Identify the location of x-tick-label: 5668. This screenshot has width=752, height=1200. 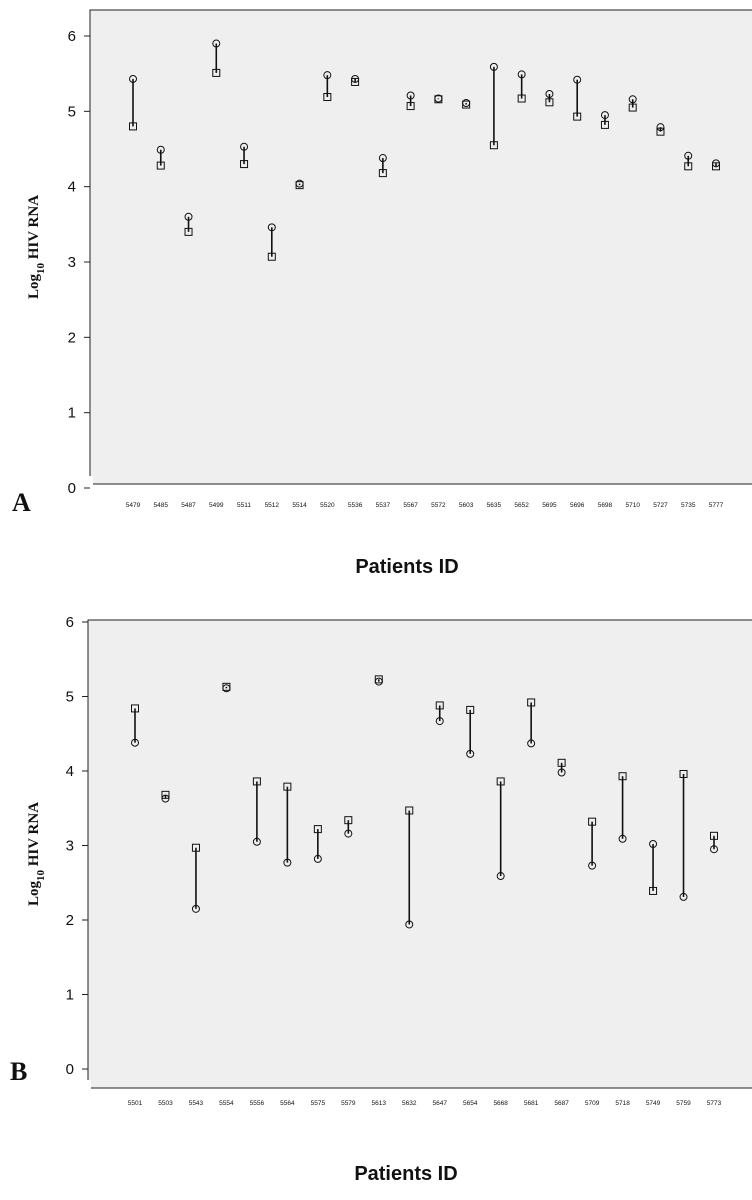
(500, 1103).